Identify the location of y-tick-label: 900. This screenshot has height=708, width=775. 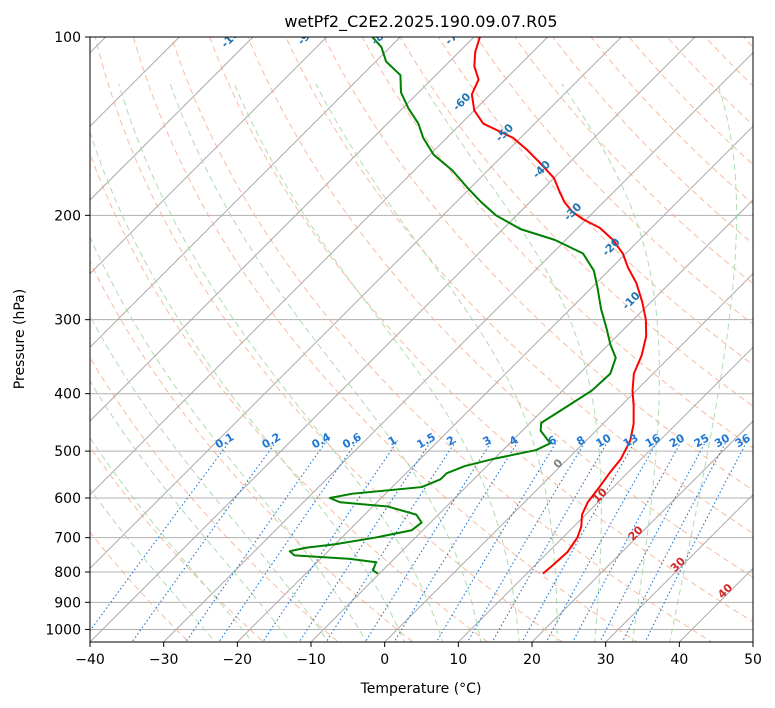
(67, 603).